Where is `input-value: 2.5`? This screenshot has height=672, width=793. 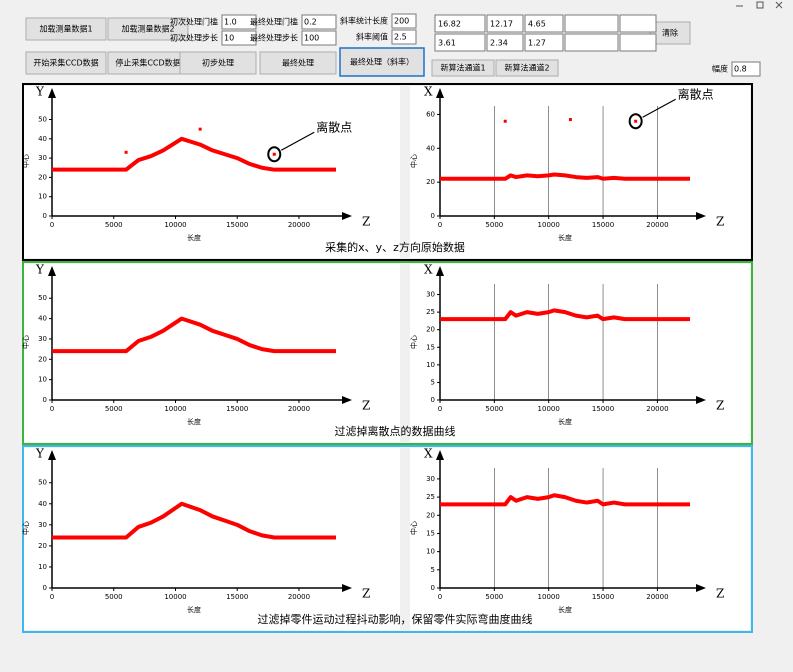 input-value: 2.5 is located at coordinates (400, 37).